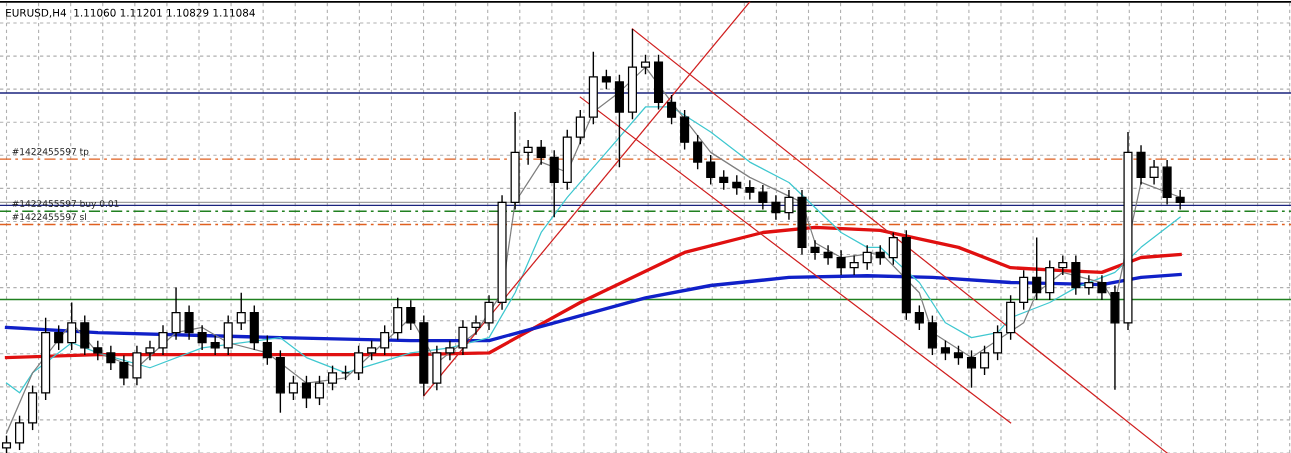  What do you see at coordinates (130, 13) in the screenshot?
I see `chart-title: EURUSD,H4 1.11060 1.11201 1.10829 1.11084` at bounding box center [130, 13].